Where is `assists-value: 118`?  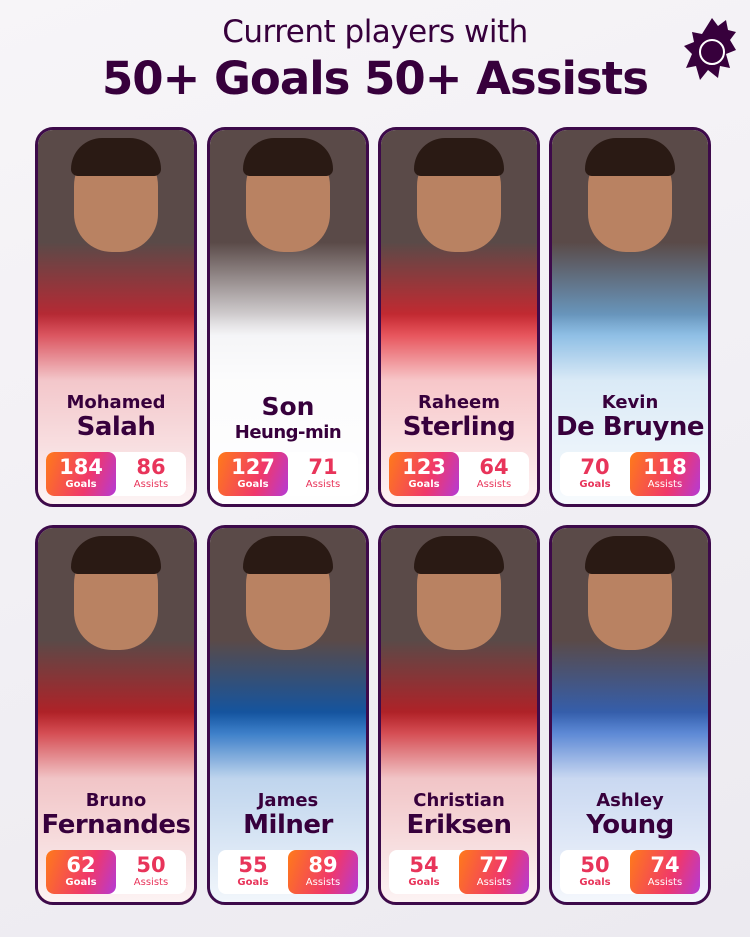
assists-value: 118 is located at coordinates (665, 467).